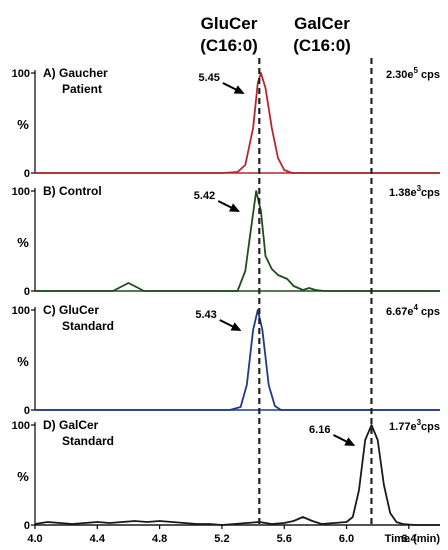 This screenshot has width=448, height=550. Describe the element at coordinates (409, 539) in the screenshot. I see `x-tick-label: 6.4` at that location.